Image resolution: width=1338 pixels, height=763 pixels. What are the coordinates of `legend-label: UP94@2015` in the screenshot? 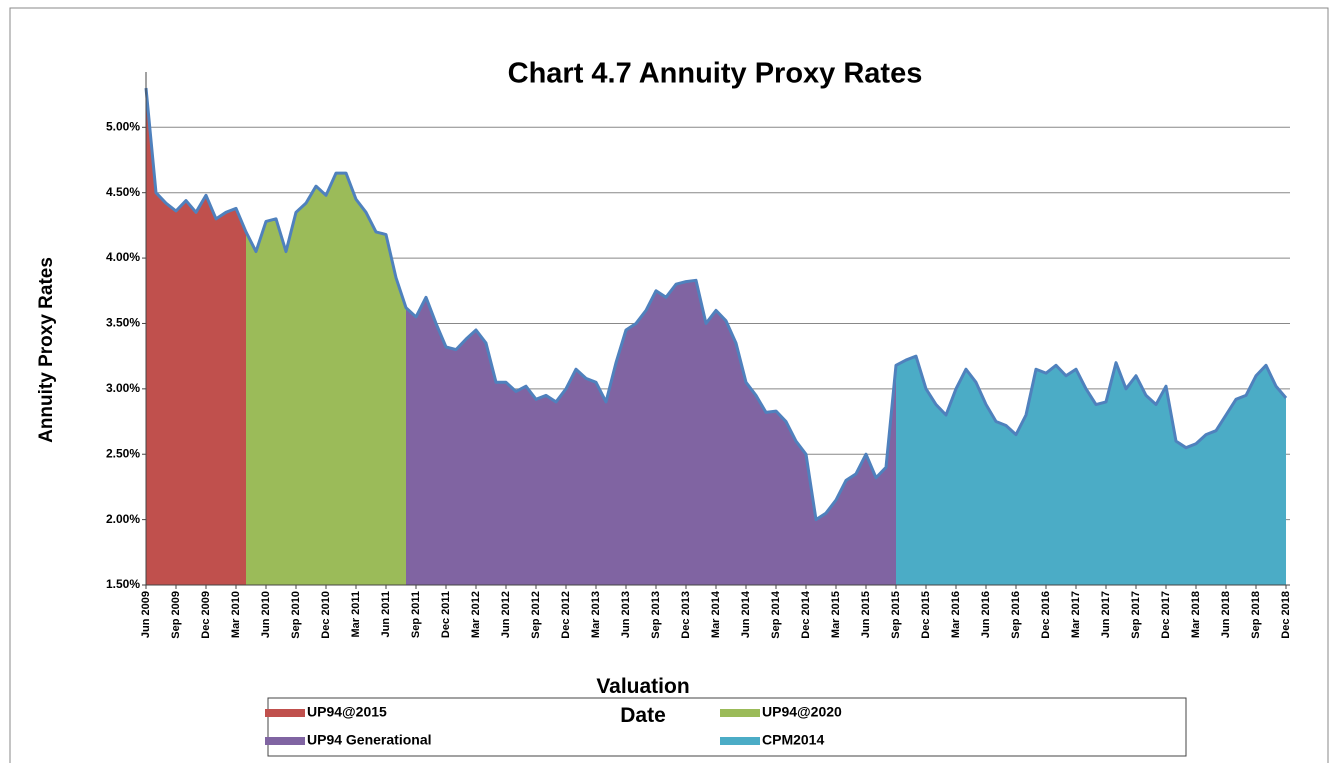 It's located at (347, 712).